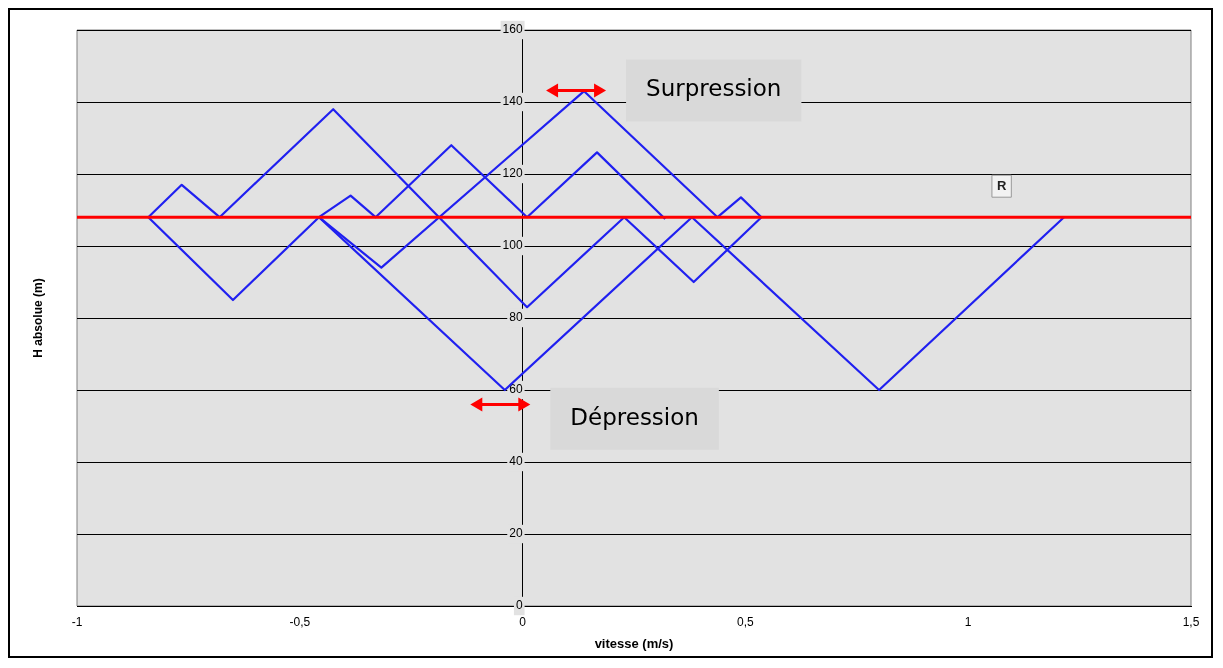  Describe the element at coordinates (512, 245) in the screenshot. I see `y-tick-label: 100` at that location.